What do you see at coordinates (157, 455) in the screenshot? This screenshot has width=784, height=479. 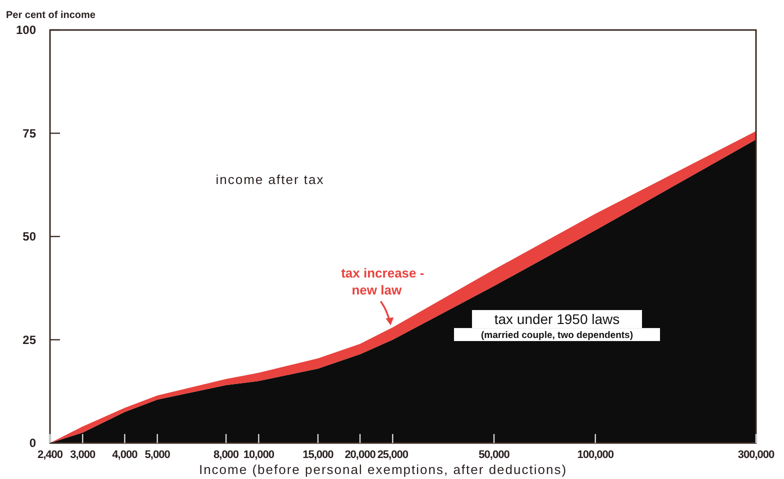 I see `x-tick-label: 5,000` at bounding box center [157, 455].